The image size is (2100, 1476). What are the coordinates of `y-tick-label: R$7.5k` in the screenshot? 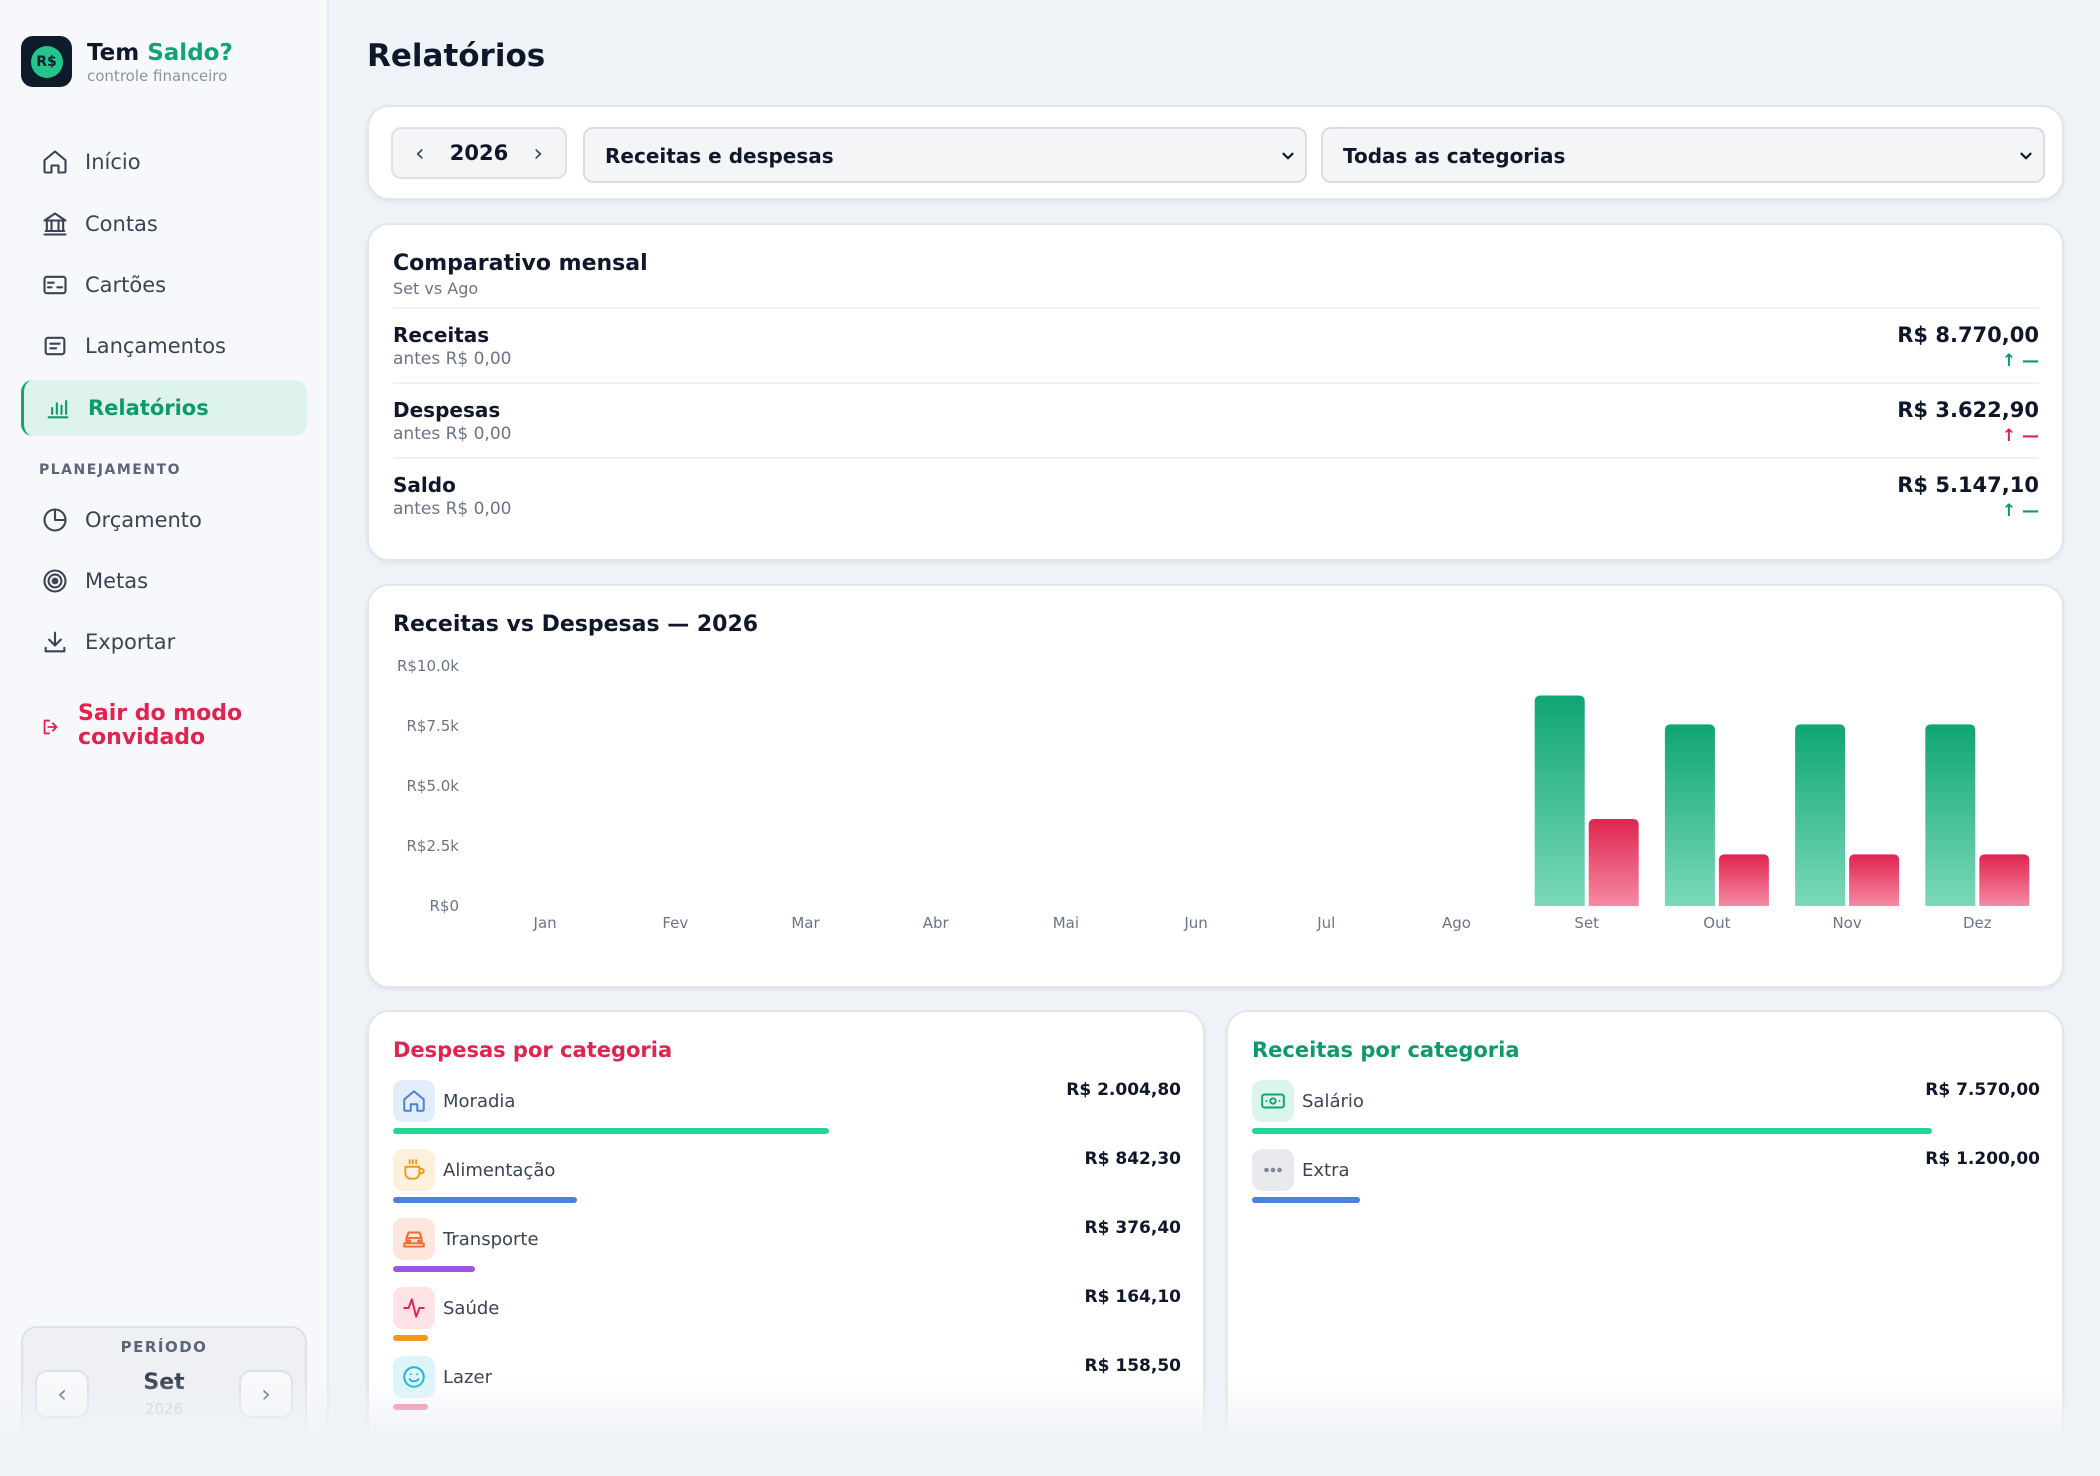 It's located at (432, 726).